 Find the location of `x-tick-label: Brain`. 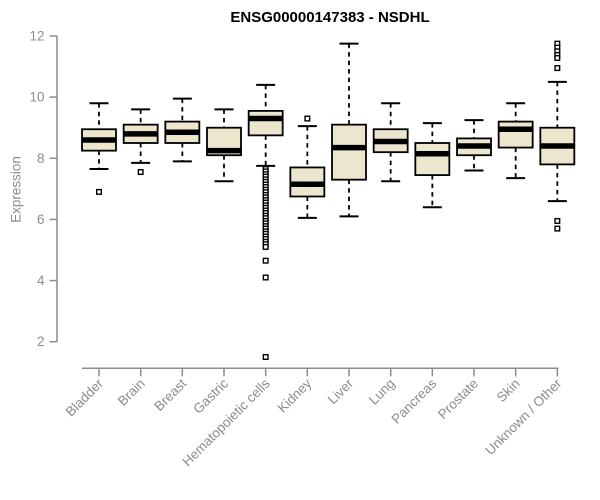

x-tick-label: Brain is located at coordinates (131, 392).